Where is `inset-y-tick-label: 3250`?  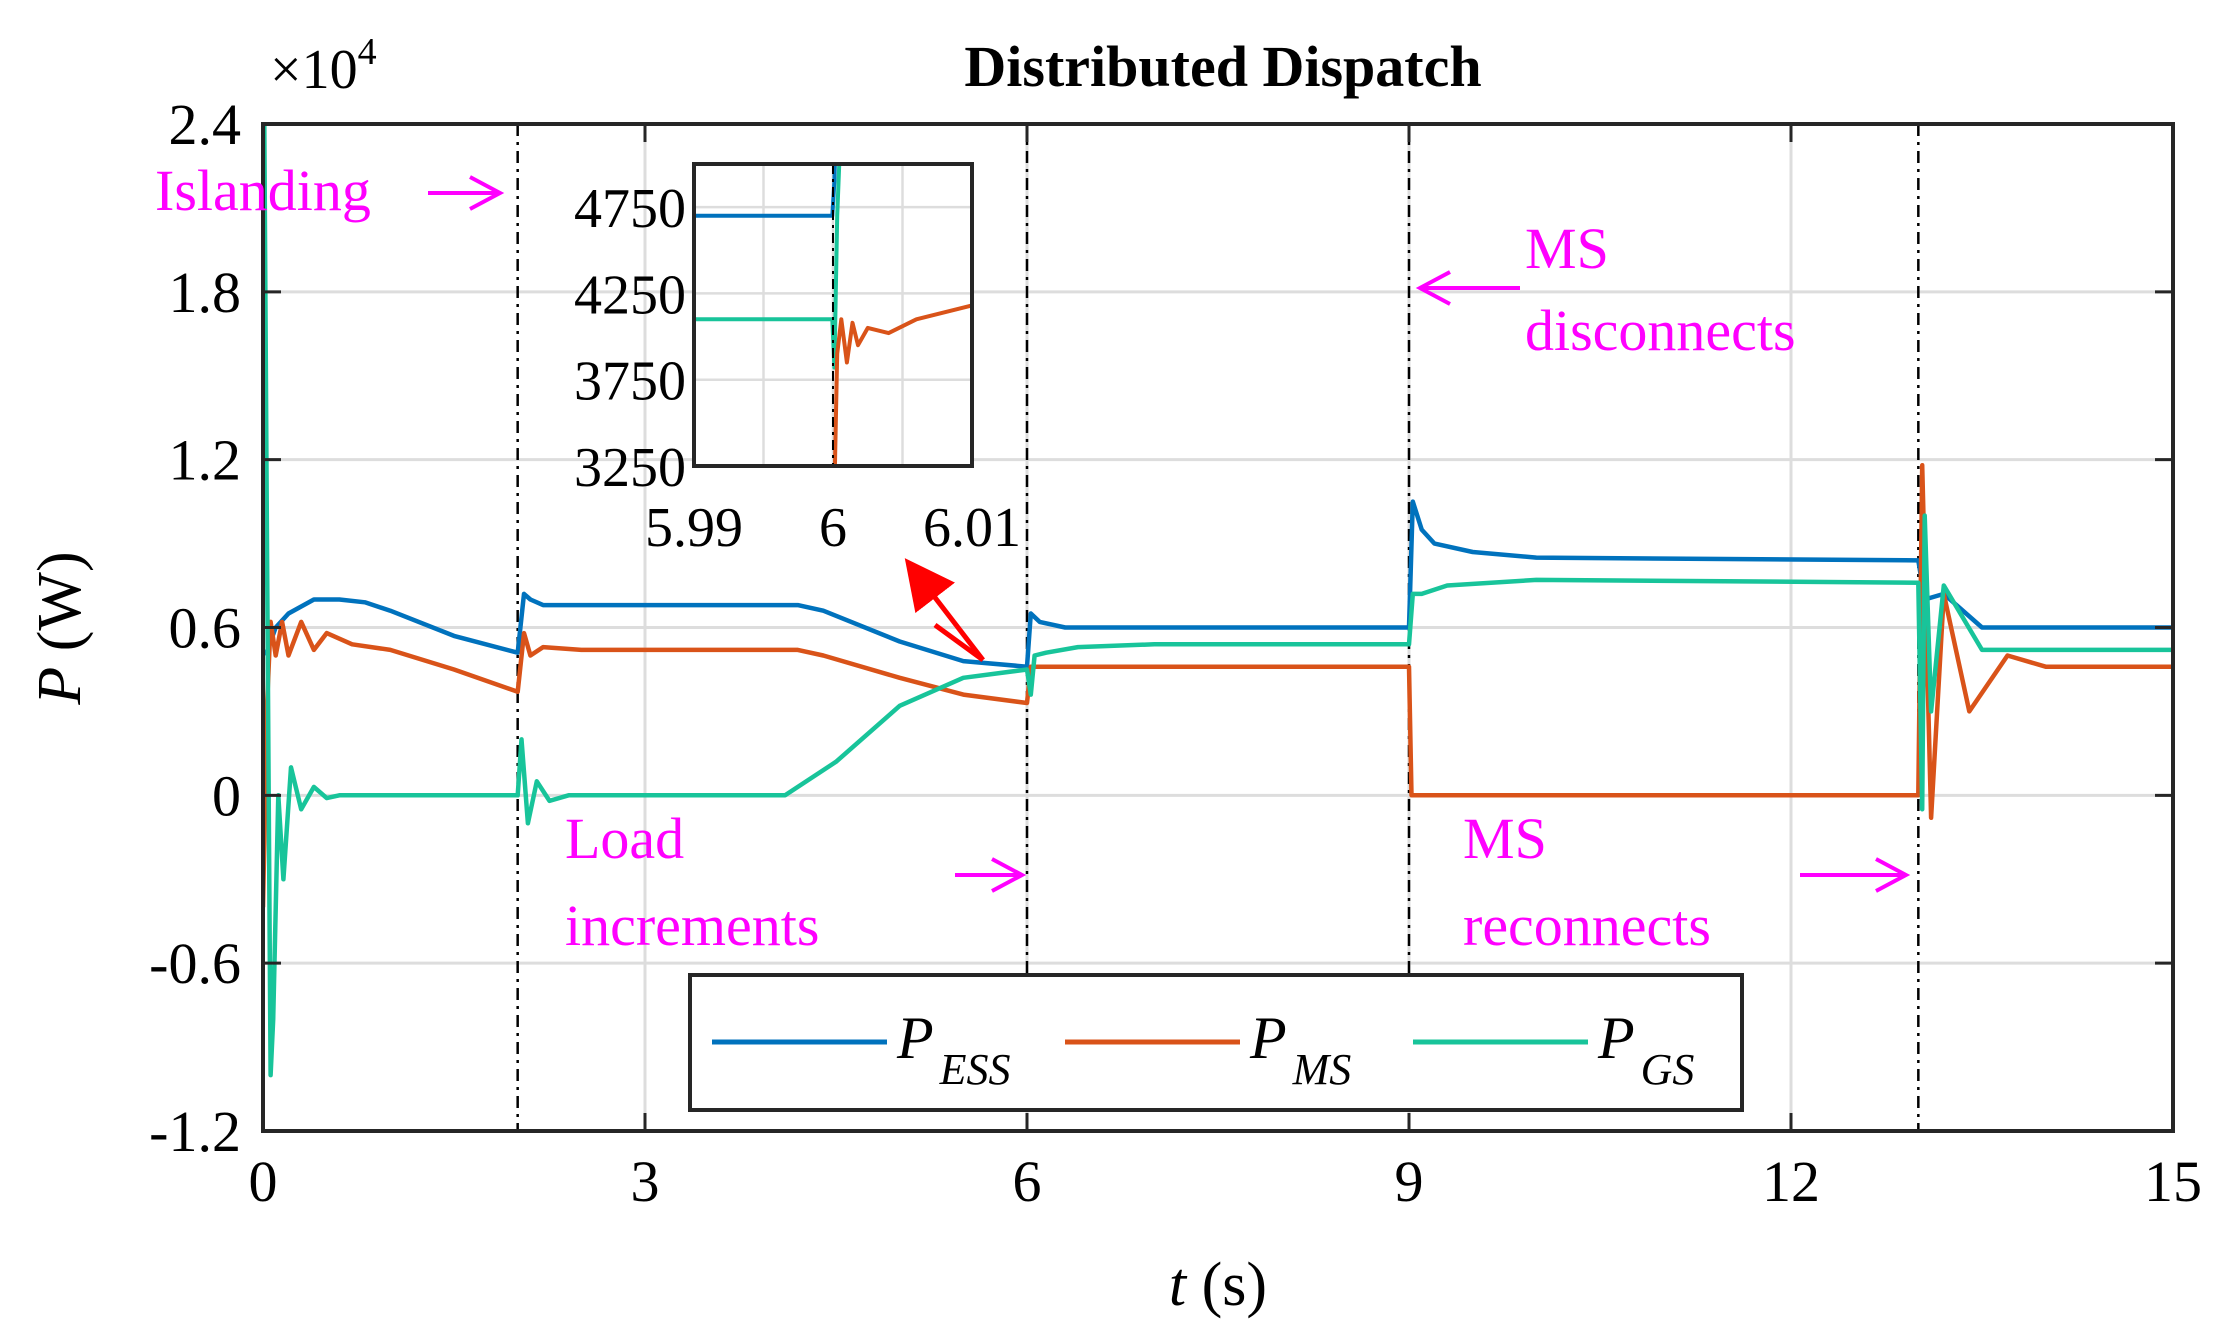 inset-y-tick-label: 3250 is located at coordinates (630, 468).